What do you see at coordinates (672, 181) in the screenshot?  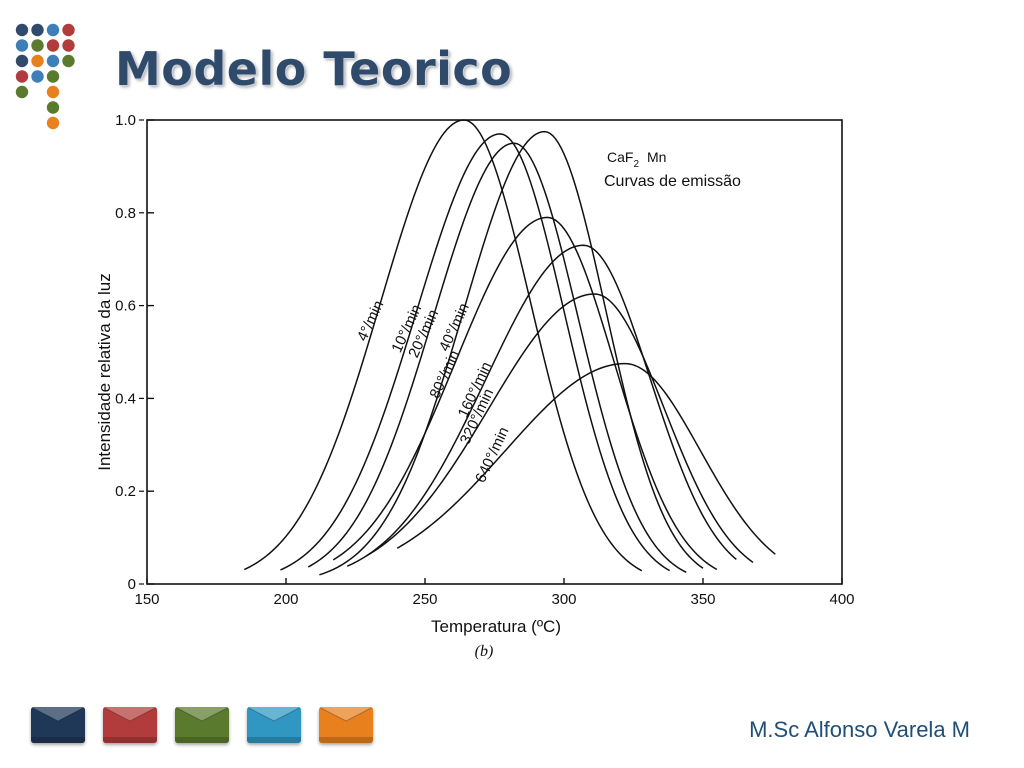 I see `annotation-curves: Curvas de emissão` at bounding box center [672, 181].